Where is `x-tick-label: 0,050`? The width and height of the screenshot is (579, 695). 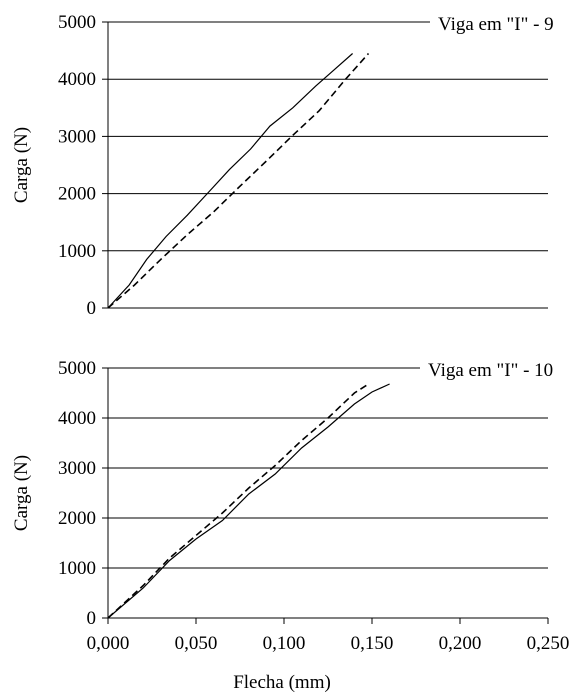 x-tick-label: 0,050 is located at coordinates (196, 643).